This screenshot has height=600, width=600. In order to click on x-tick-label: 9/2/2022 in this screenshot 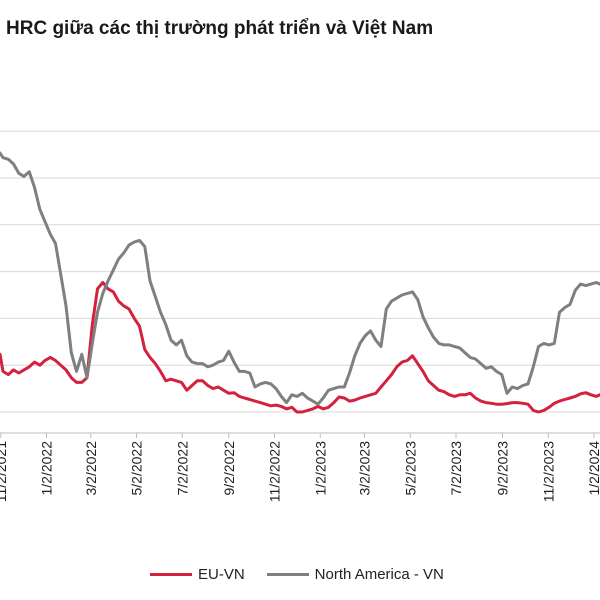, I will do `click(229, 468)`.